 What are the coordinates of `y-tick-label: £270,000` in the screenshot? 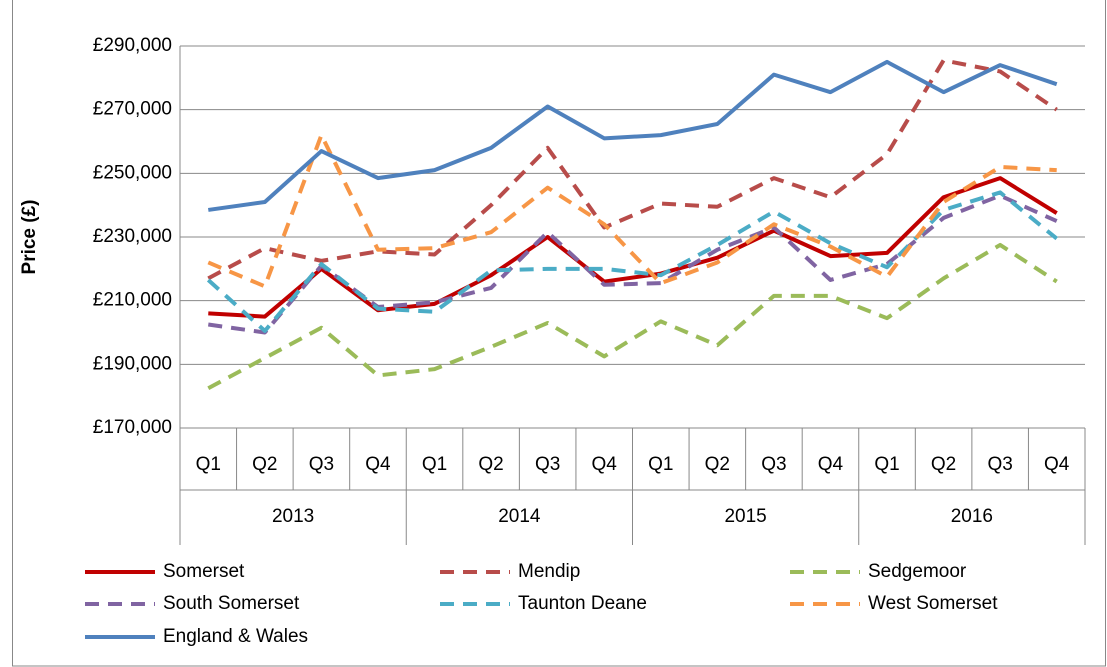 It's located at (132, 109).